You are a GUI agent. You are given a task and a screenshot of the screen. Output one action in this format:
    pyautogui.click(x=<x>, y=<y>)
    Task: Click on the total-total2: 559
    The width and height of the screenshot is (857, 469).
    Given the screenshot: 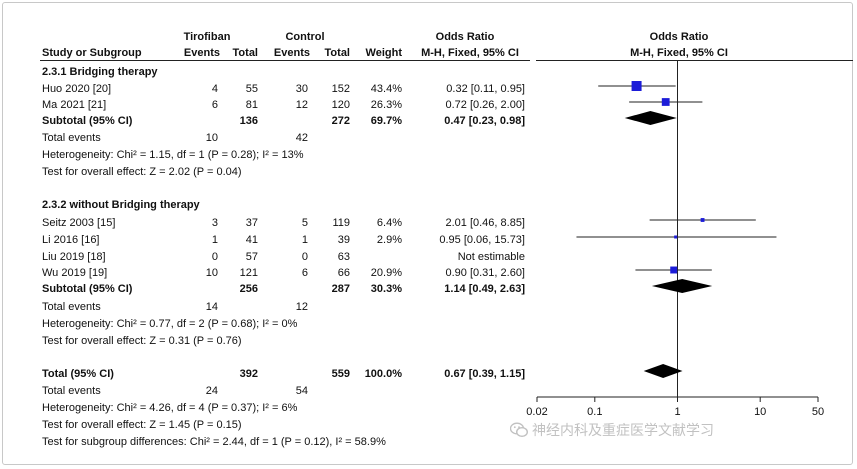 What is the action you would take?
    pyautogui.click(x=340, y=374)
    